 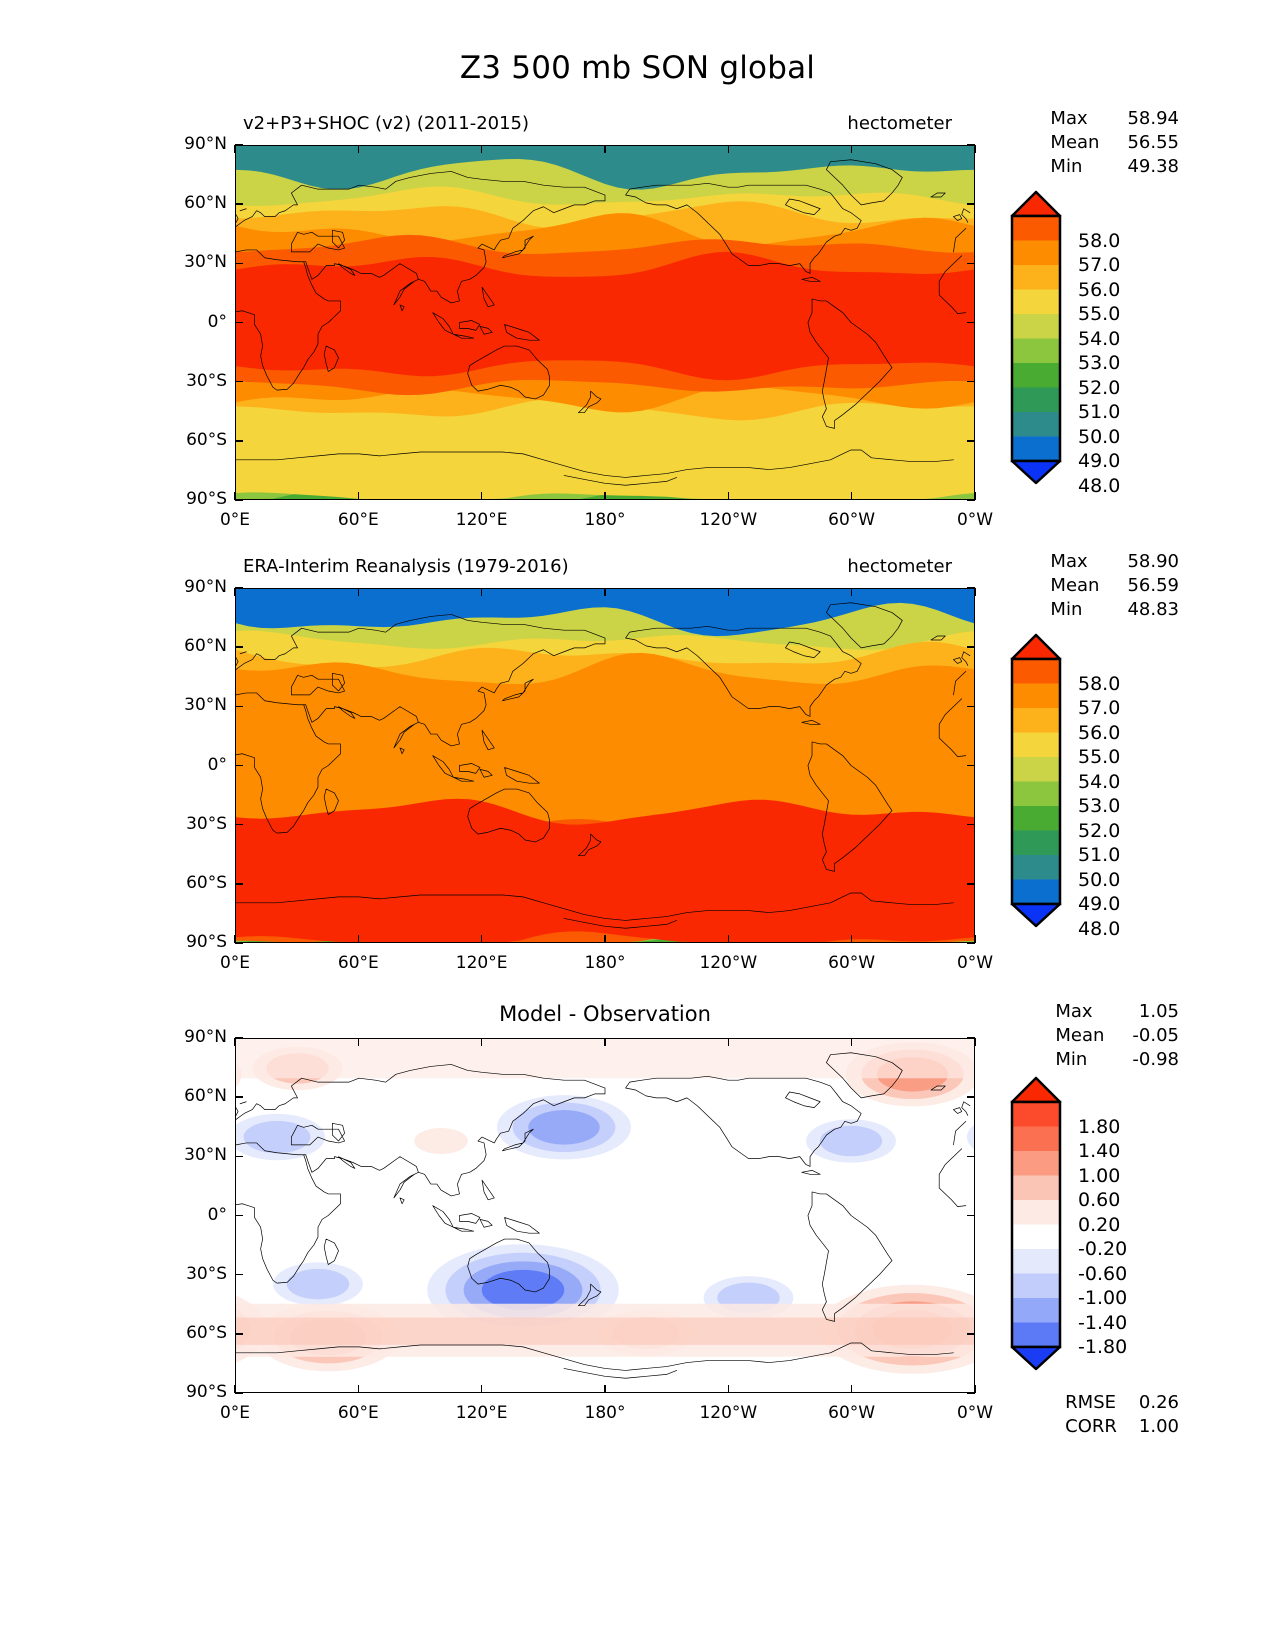 What do you see at coordinates (1099, 757) in the screenshot?
I see `colorbar-tick-label: 55.0` at bounding box center [1099, 757].